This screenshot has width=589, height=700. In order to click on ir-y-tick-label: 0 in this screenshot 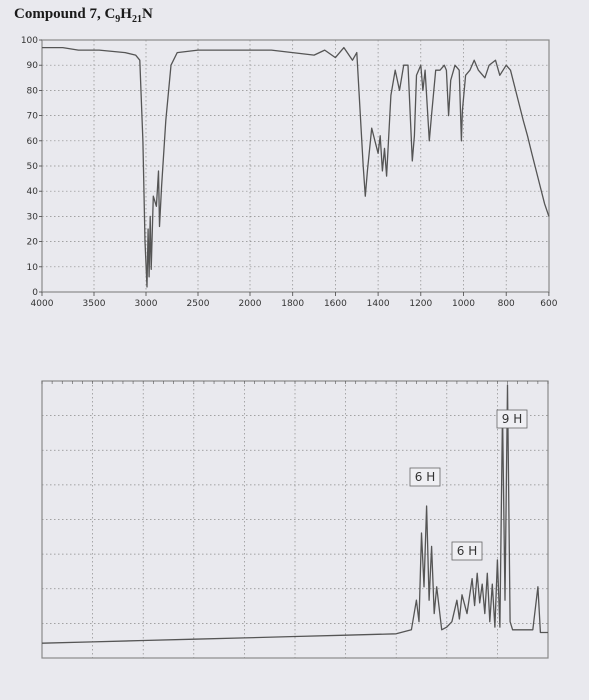, I will do `click(35, 293)`.